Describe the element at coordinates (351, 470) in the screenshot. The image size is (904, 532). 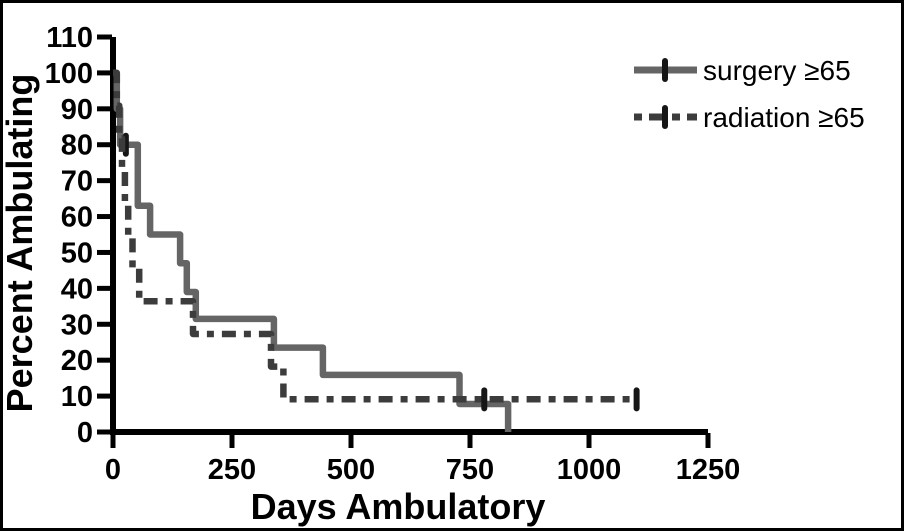
I see `x-tick-label-500: 500` at that location.